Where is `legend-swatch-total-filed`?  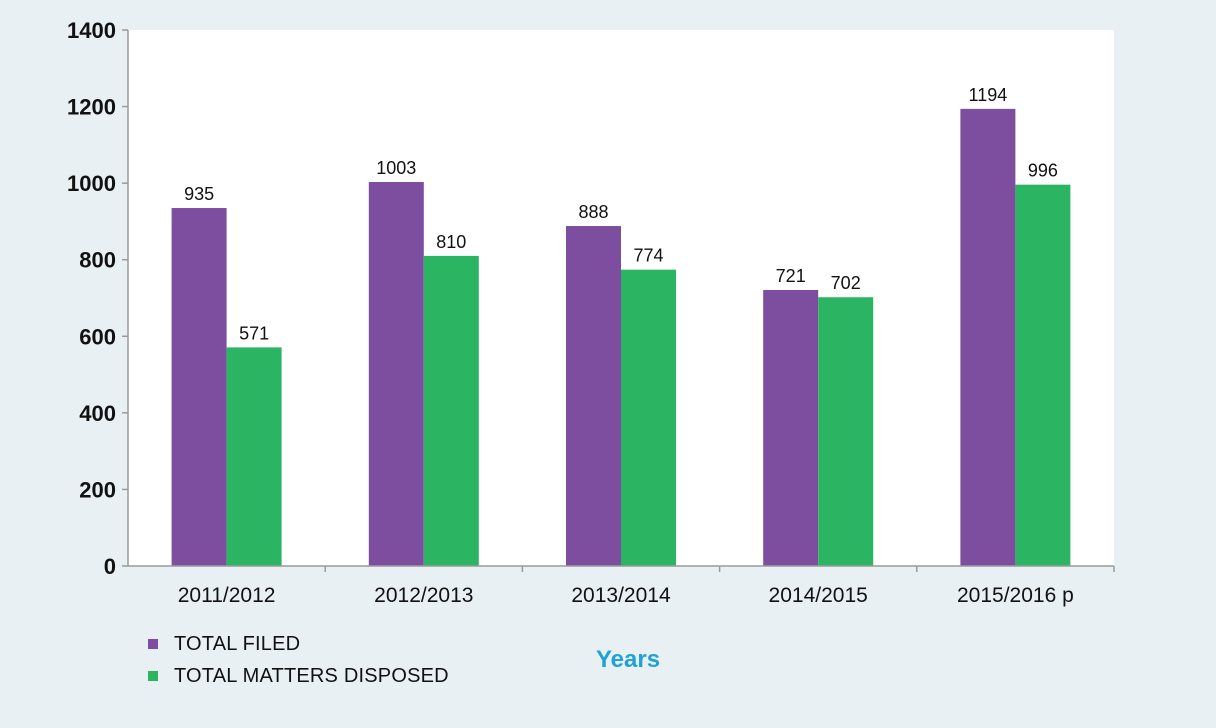
legend-swatch-total-filed is located at coordinates (153, 644).